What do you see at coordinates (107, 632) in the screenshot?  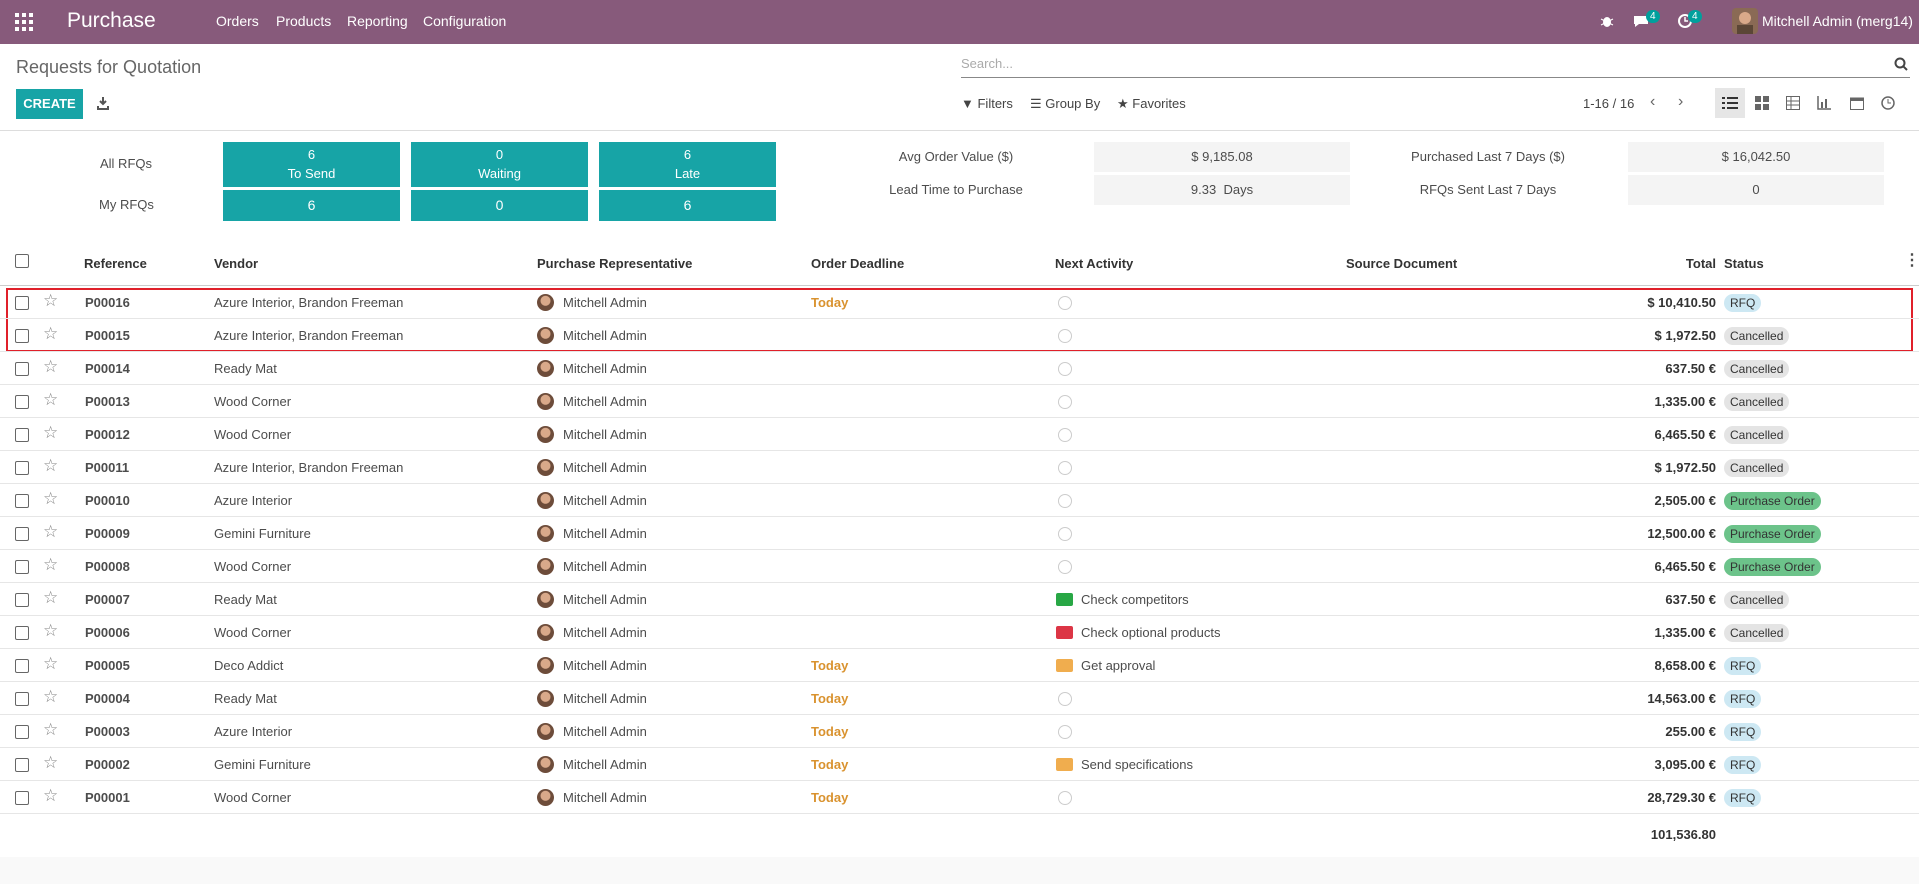 I see `reference: P00006` at bounding box center [107, 632].